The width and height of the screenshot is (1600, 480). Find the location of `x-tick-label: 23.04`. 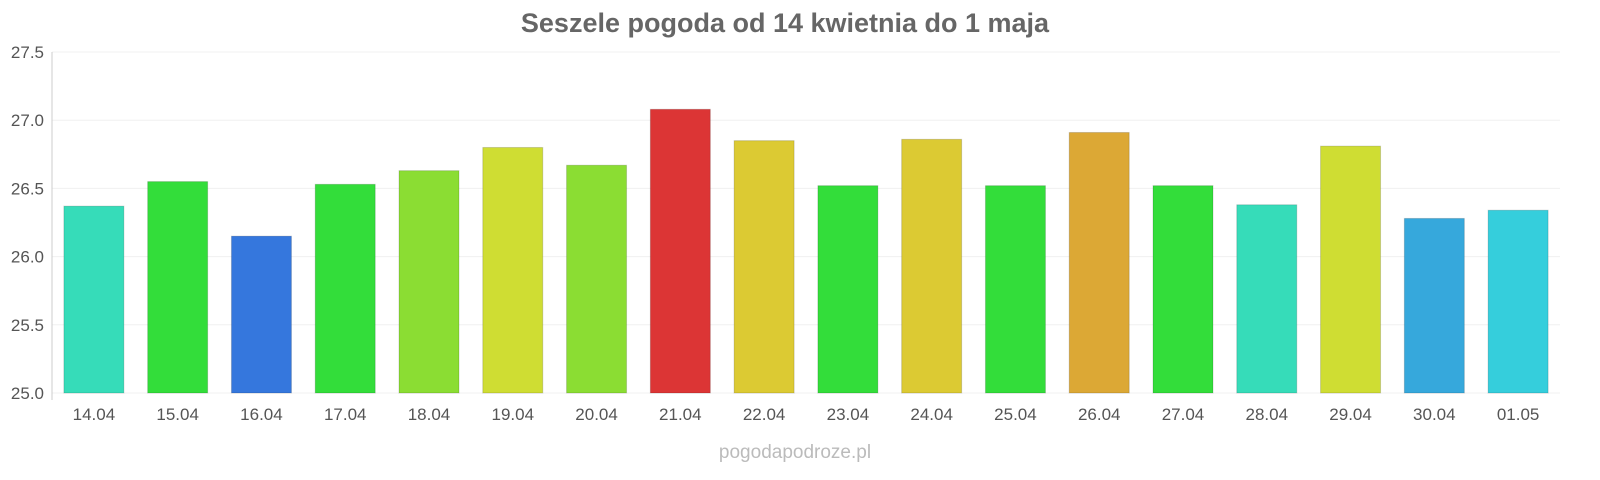

x-tick-label: 23.04 is located at coordinates (848, 414).